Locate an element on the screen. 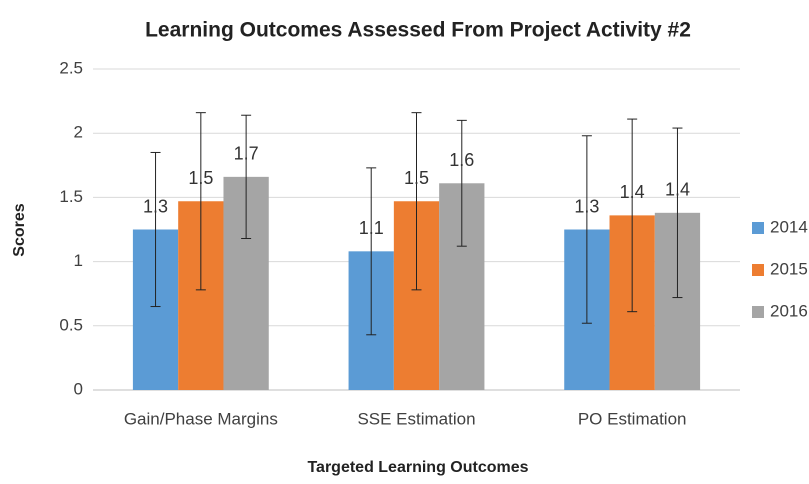  y-tick-label: 1 is located at coordinates (78, 260).